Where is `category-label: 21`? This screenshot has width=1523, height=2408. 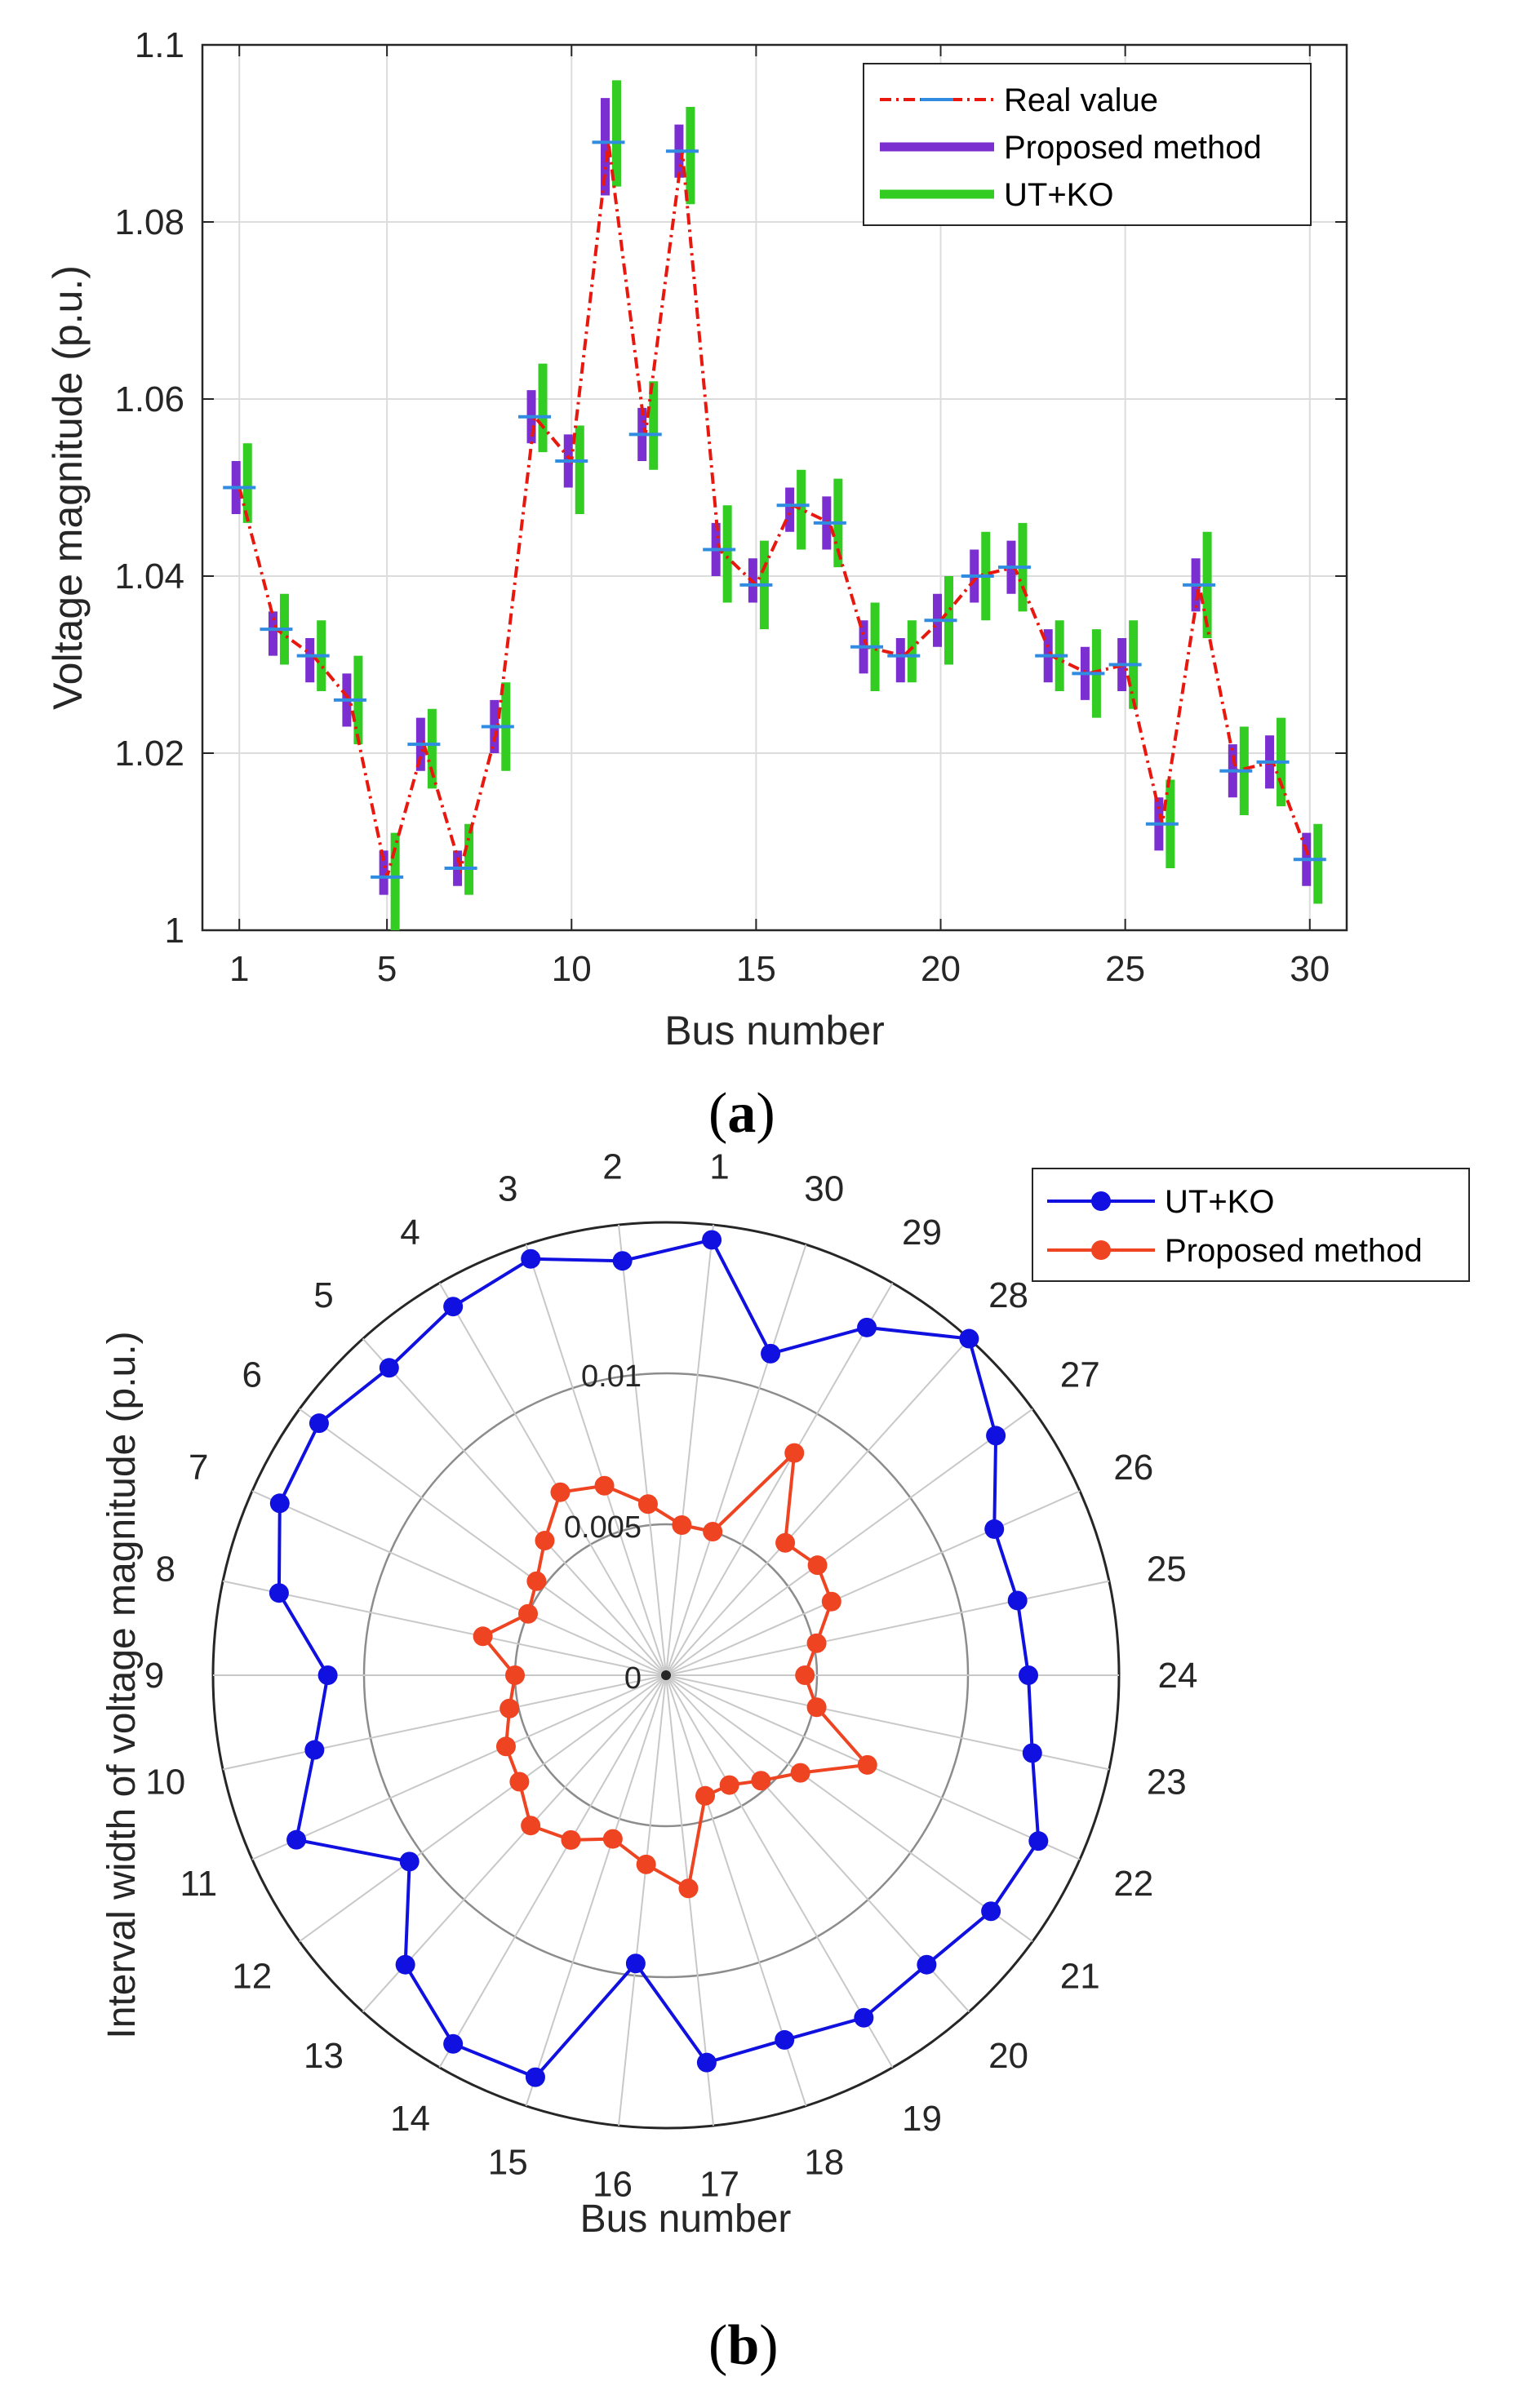 category-label: 21 is located at coordinates (1080, 1977).